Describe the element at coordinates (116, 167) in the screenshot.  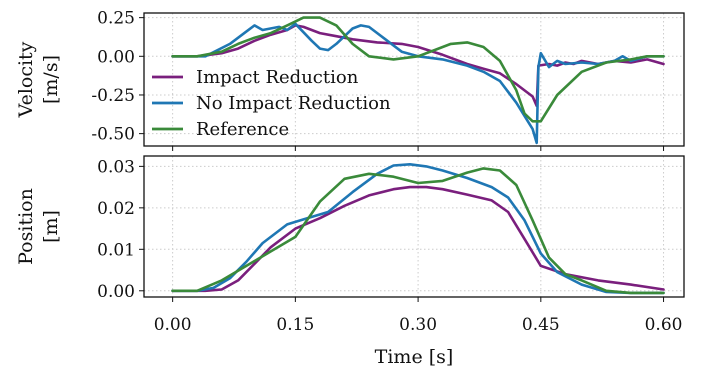
I see `position-y-tick-label: 0.03` at that location.